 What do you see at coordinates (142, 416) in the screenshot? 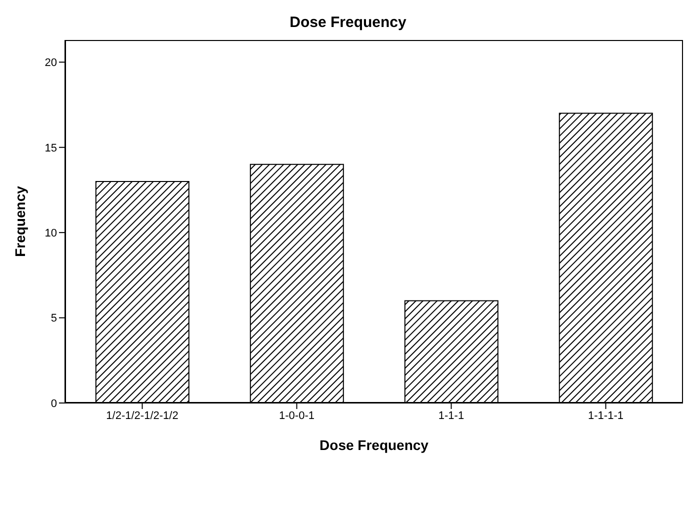
I see `x-tick-label: 1/2-1/2-1/2-1/2` at bounding box center [142, 416].